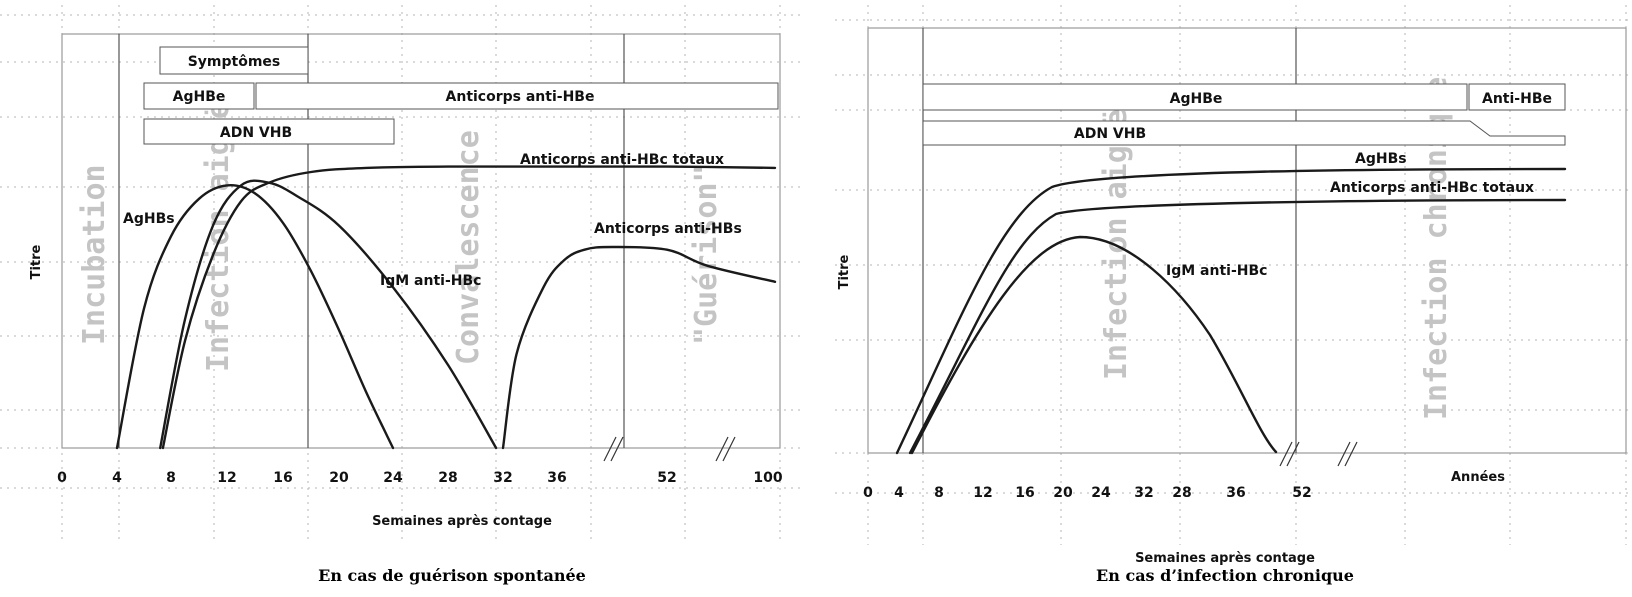  I want to click on left-phase-label: Incubation, so click(94, 254).